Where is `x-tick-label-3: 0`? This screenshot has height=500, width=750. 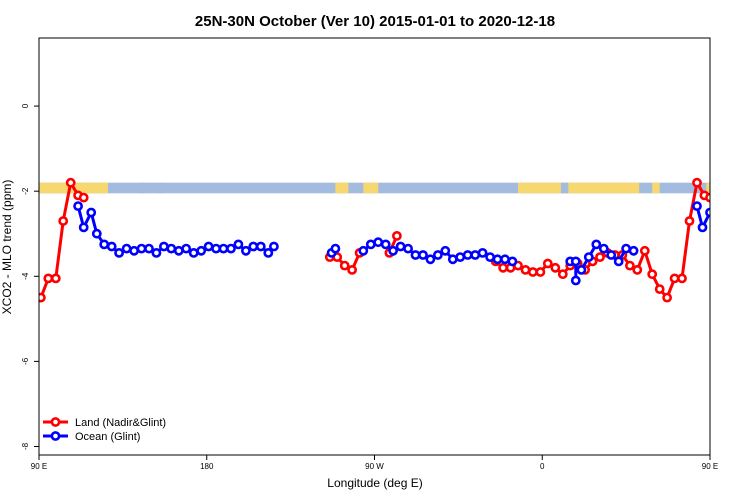 x-tick-label-3: 0 is located at coordinates (542, 466).